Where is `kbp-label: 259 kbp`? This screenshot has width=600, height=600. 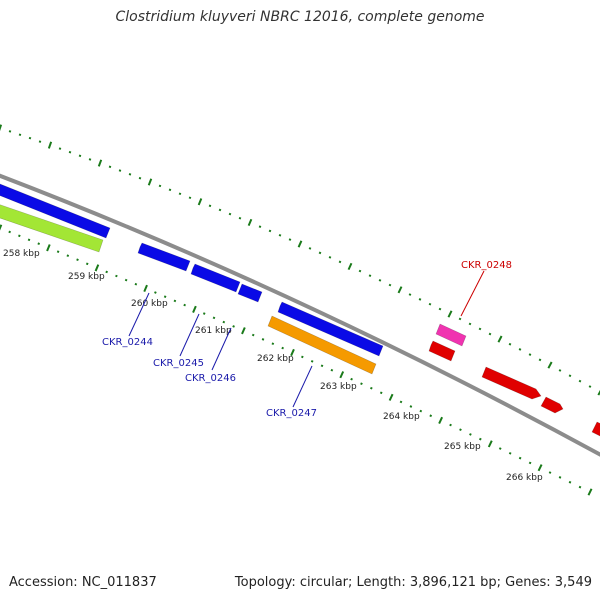
kbp-label: 259 kbp is located at coordinates (86, 277).